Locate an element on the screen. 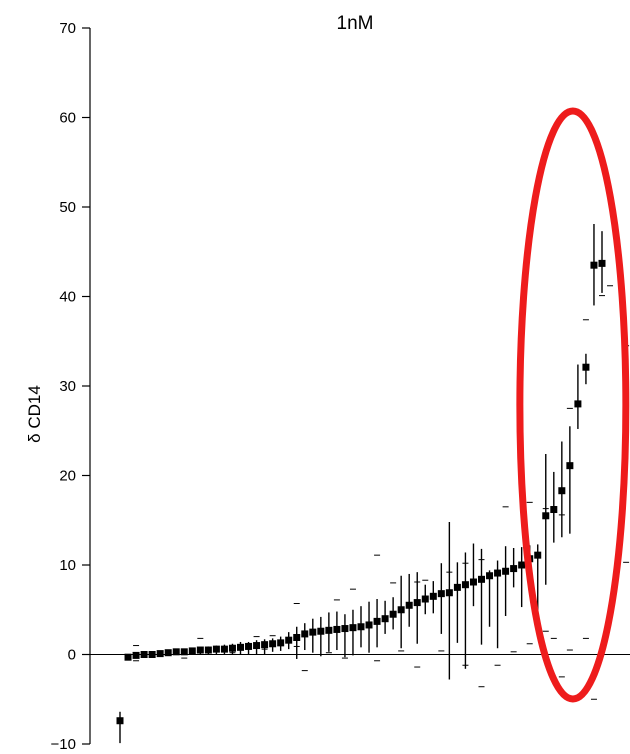 The height and width of the screenshot is (754, 630). highlight-annotation is located at coordinates (573, 405).